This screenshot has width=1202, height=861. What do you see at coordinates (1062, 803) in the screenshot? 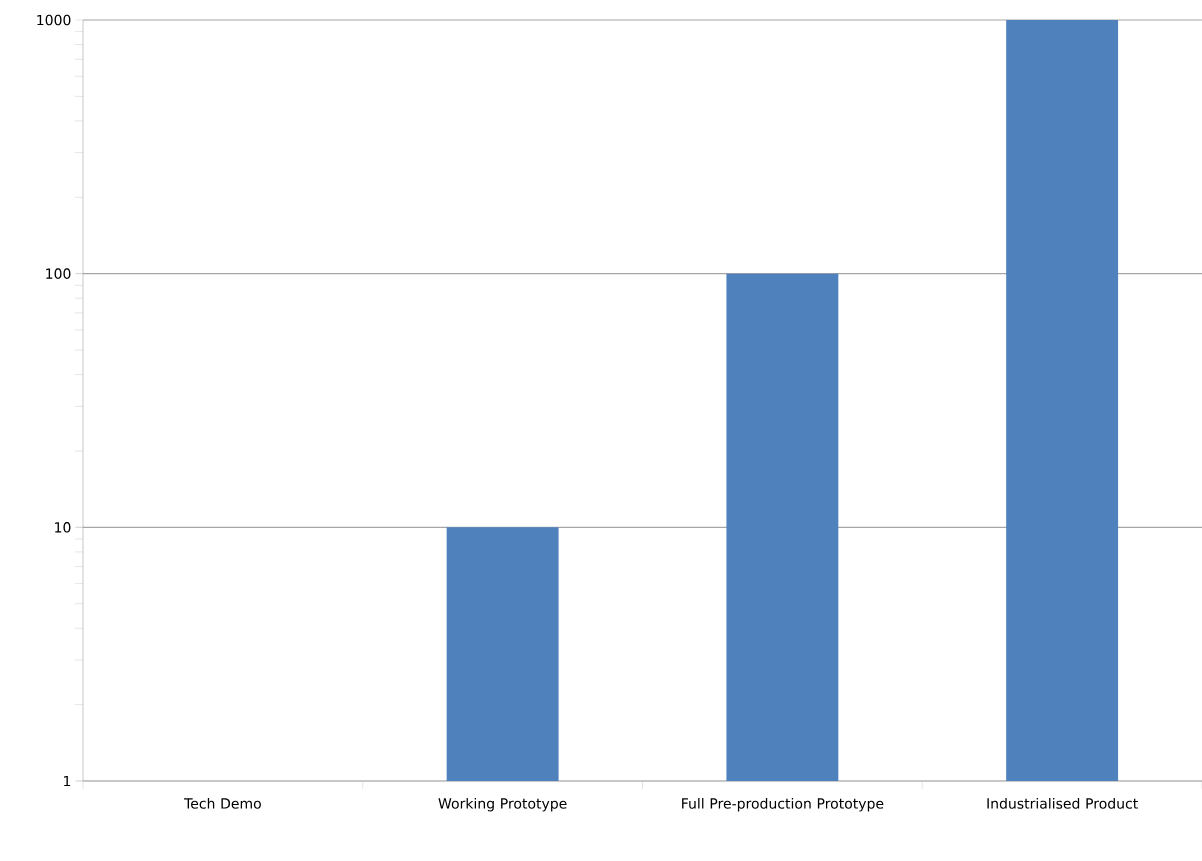
I see `x-tick-label: Industrialised Product` at bounding box center [1062, 803].